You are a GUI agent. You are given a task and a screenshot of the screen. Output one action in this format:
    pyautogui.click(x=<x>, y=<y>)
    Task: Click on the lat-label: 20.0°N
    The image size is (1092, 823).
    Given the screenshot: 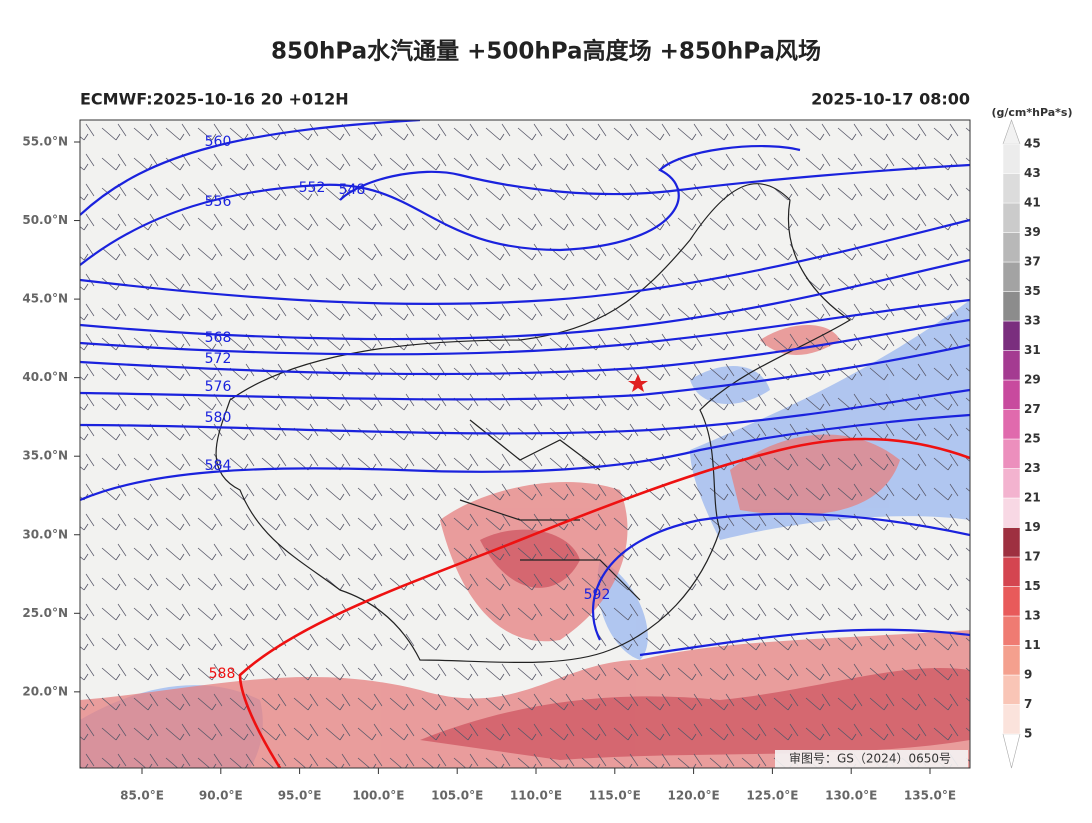 What is the action you would take?
    pyautogui.click(x=45, y=691)
    